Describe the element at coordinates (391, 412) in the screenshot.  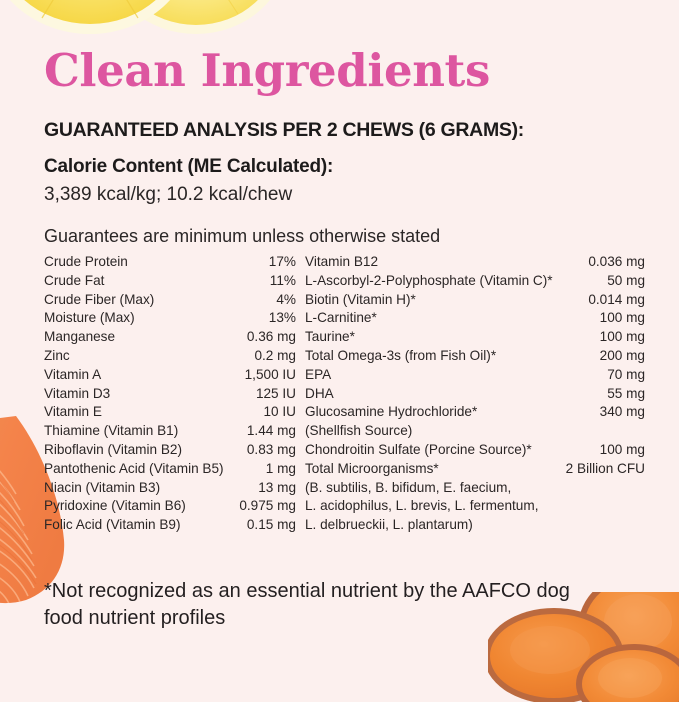
I see `nutrient-name: Glucosamine Hydrochloride*` at that location.